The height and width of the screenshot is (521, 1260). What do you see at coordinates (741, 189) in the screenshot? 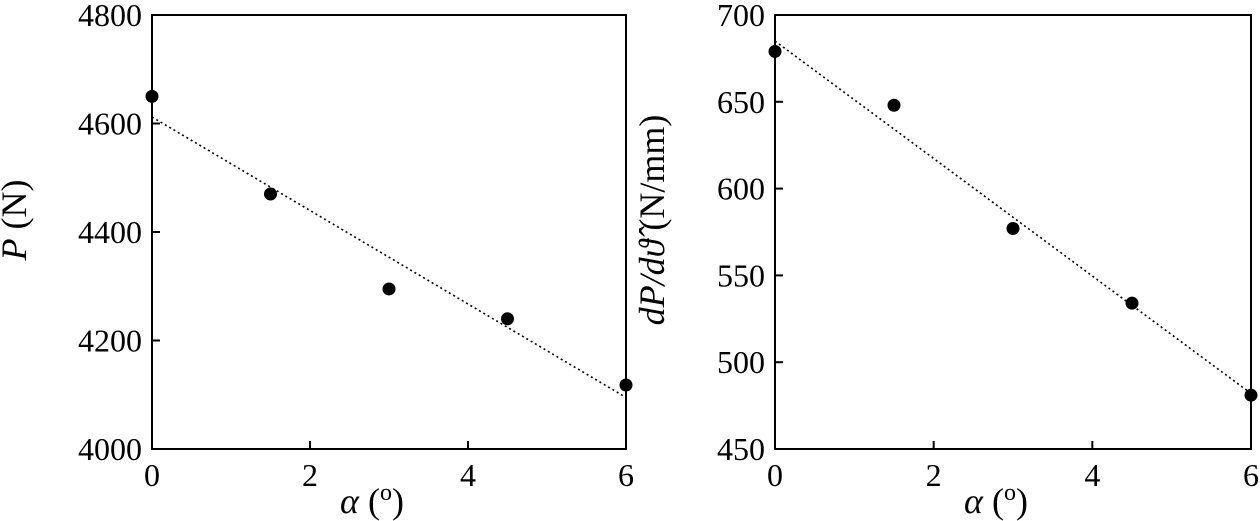
I see `y-tick-label: 600` at bounding box center [741, 189].